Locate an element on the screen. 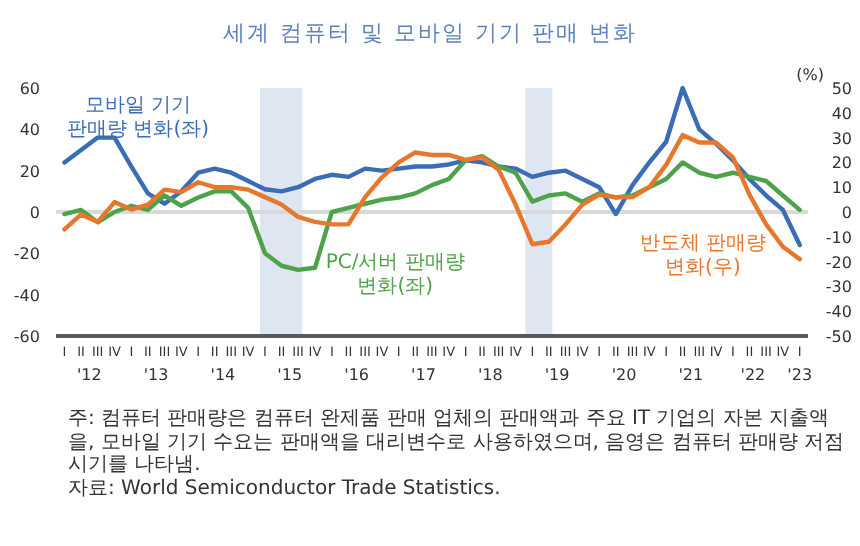  y-tick-label: 60 is located at coordinates (29, 89).